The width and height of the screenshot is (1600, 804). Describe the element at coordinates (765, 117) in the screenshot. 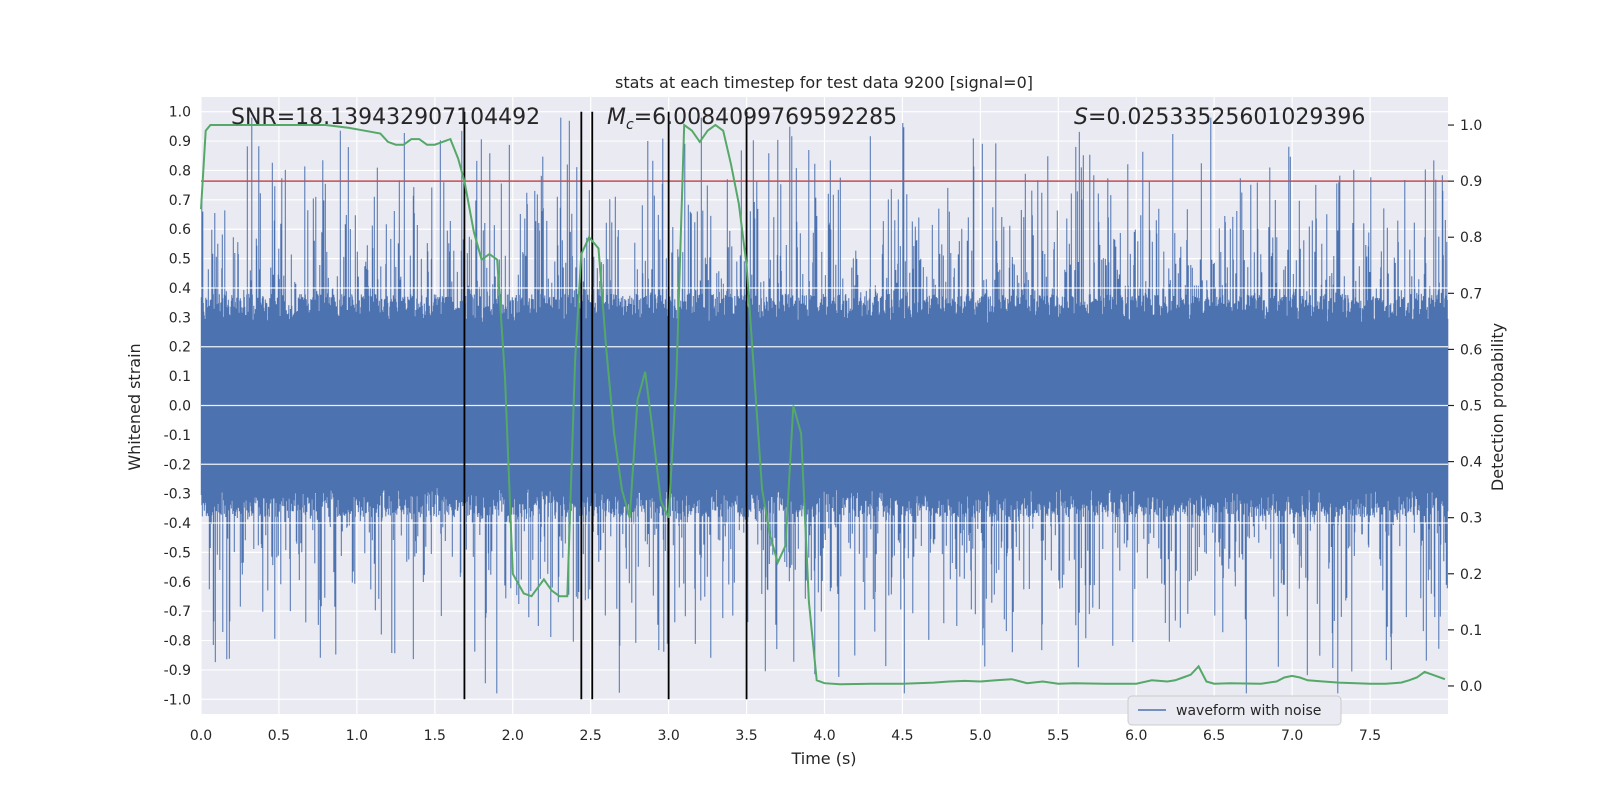

I see `chirp-mass-value: =6.0084099769592285` at that location.